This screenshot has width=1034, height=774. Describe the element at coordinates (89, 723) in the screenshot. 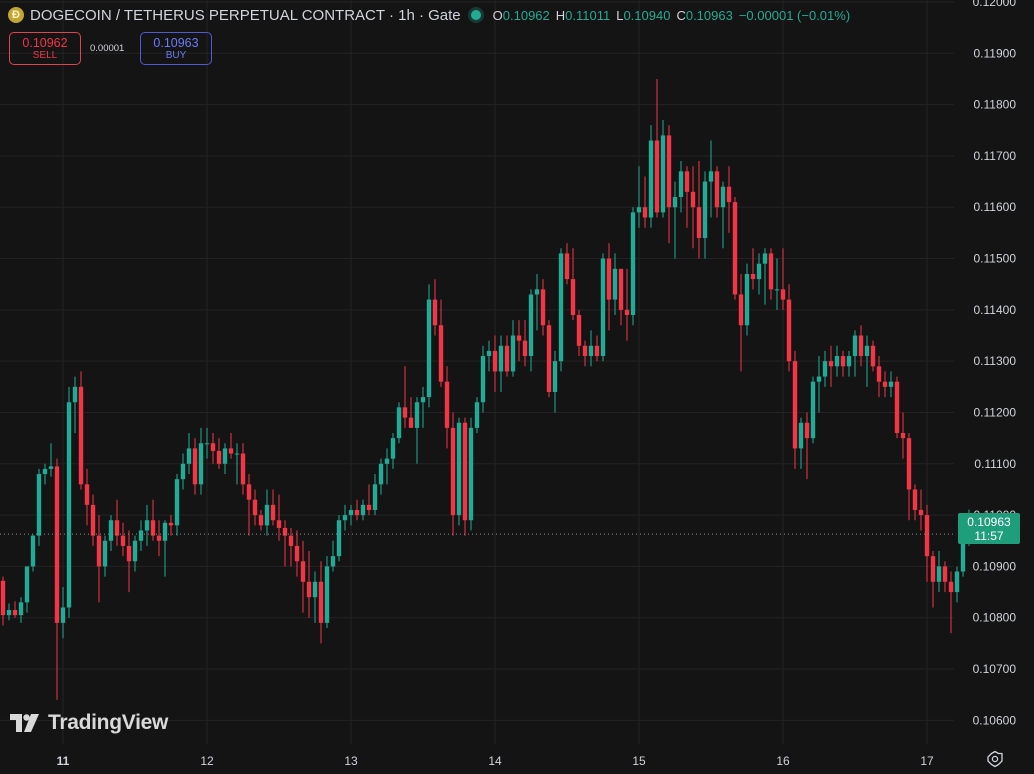

I see `tradingview-logo: TradingView` at that location.